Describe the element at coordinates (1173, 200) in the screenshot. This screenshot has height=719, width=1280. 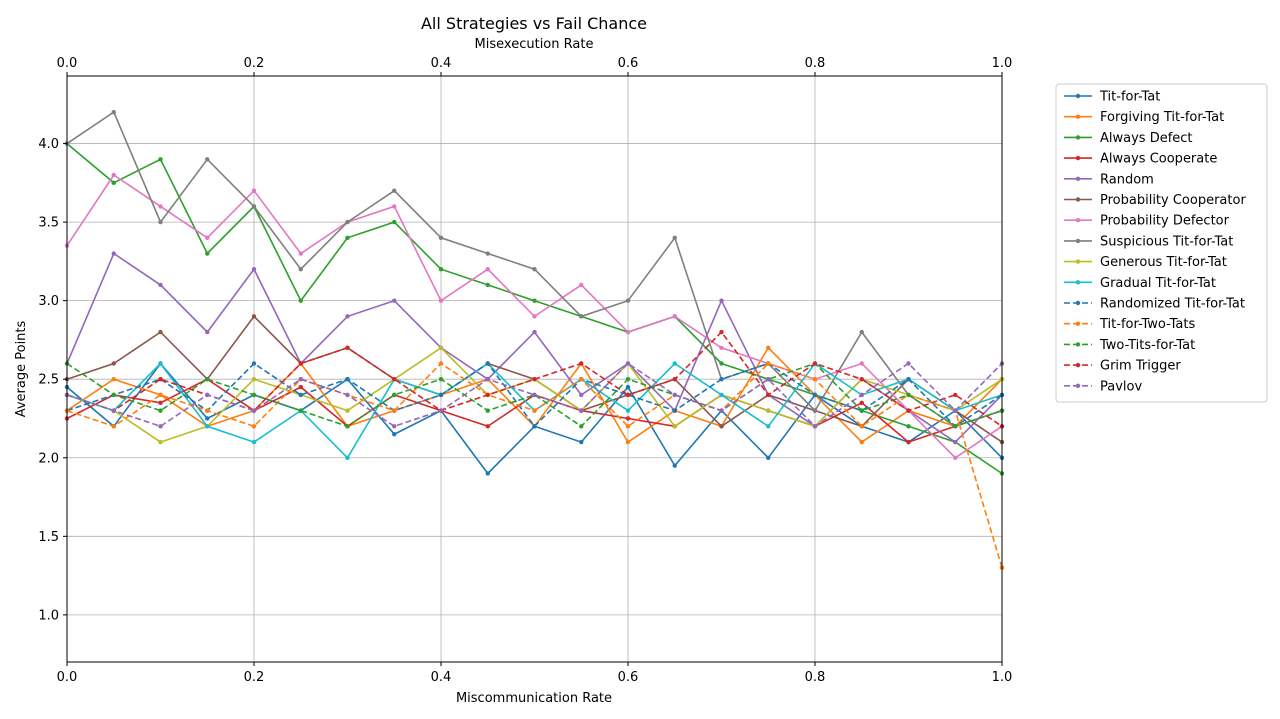
I see `legend-label: Probability Cooperator` at that location.